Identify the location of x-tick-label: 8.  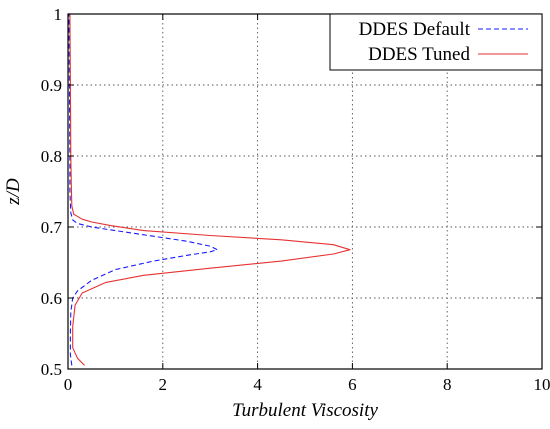
(447, 384).